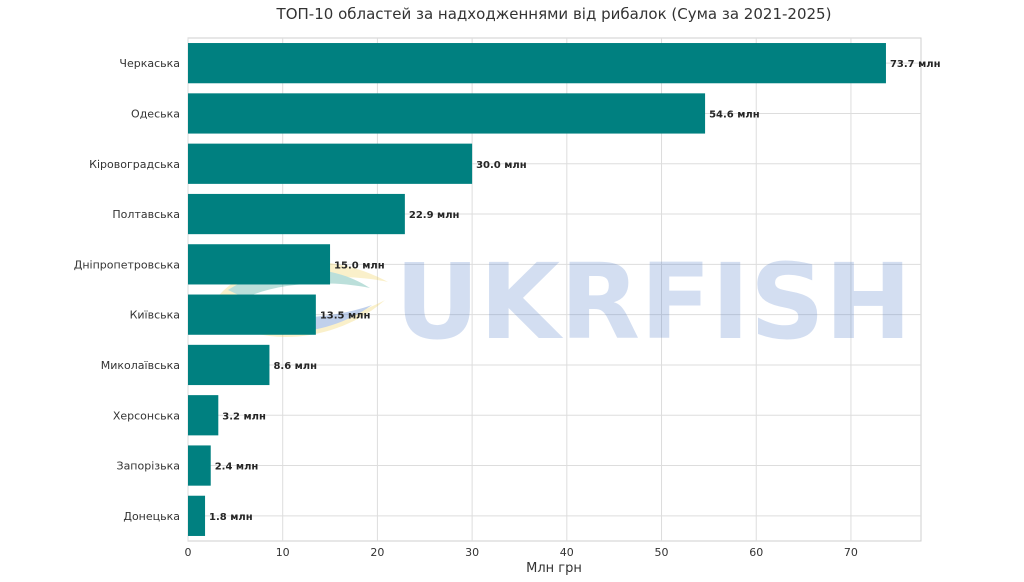 The image size is (1024, 582). Describe the element at coordinates (662, 552) in the screenshot. I see `x-tick-label: 50` at that location.